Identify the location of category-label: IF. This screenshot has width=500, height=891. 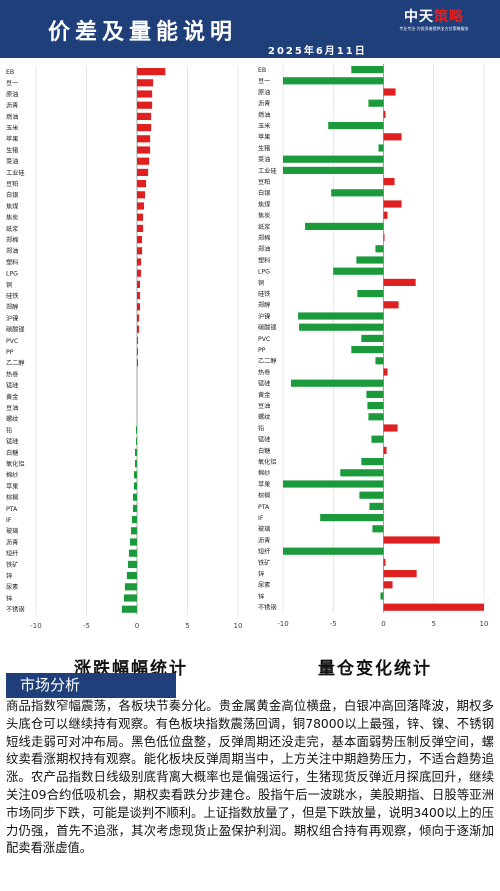
(261, 518).